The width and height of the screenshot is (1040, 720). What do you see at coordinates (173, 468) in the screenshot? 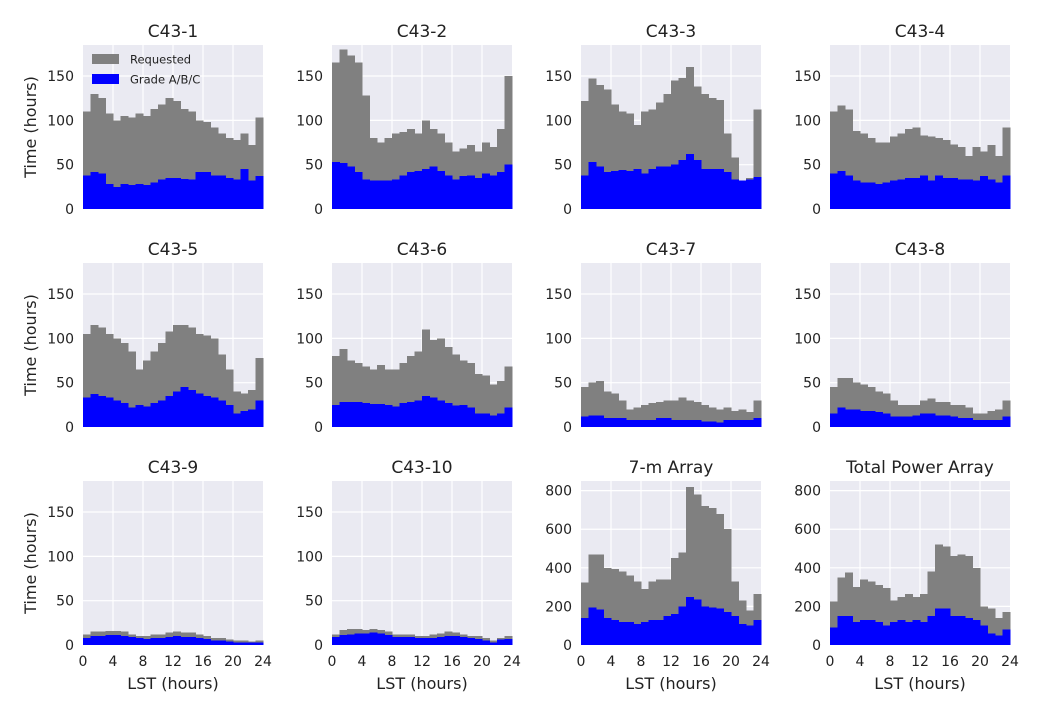
I see `subplot-title: C43-9` at bounding box center [173, 468].